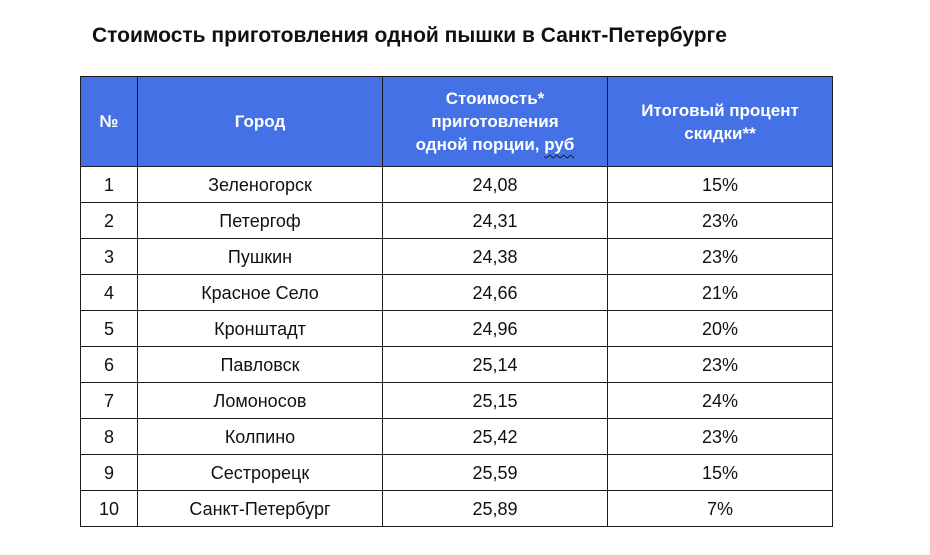 This screenshot has height=555, width=930. I want to click on table-row: 7 Ломоносов 25,15 24%, so click(456, 400).